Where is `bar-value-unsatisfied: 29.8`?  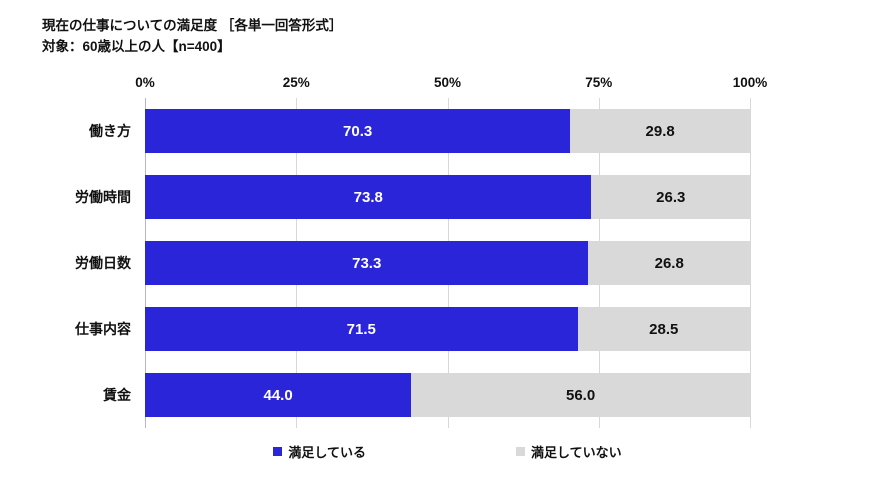 bar-value-unsatisfied: 29.8 is located at coordinates (660, 131).